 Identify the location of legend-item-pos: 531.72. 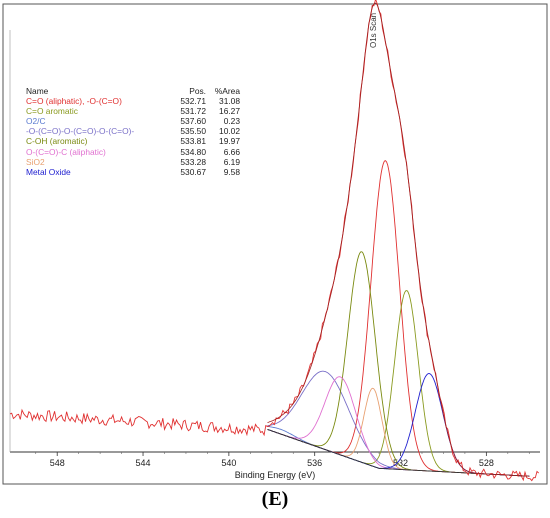
(193, 111).